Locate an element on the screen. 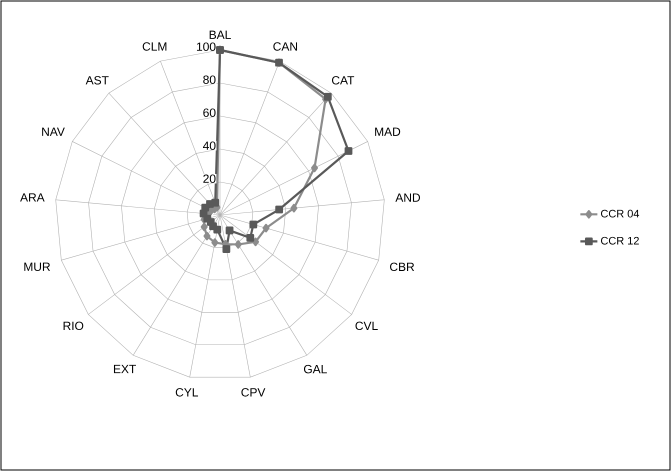  legend-label: CCR 04 is located at coordinates (620, 214).